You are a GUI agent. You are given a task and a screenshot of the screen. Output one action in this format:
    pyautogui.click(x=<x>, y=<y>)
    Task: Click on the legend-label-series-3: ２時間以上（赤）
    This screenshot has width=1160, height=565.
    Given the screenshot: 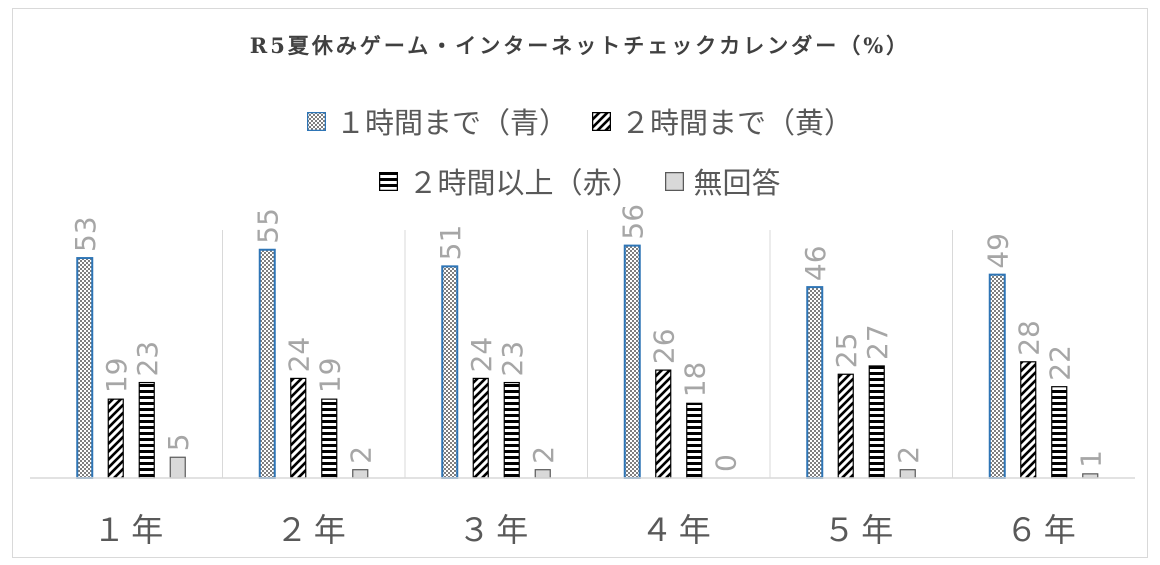 What is the action you would take?
    pyautogui.click(x=524, y=183)
    